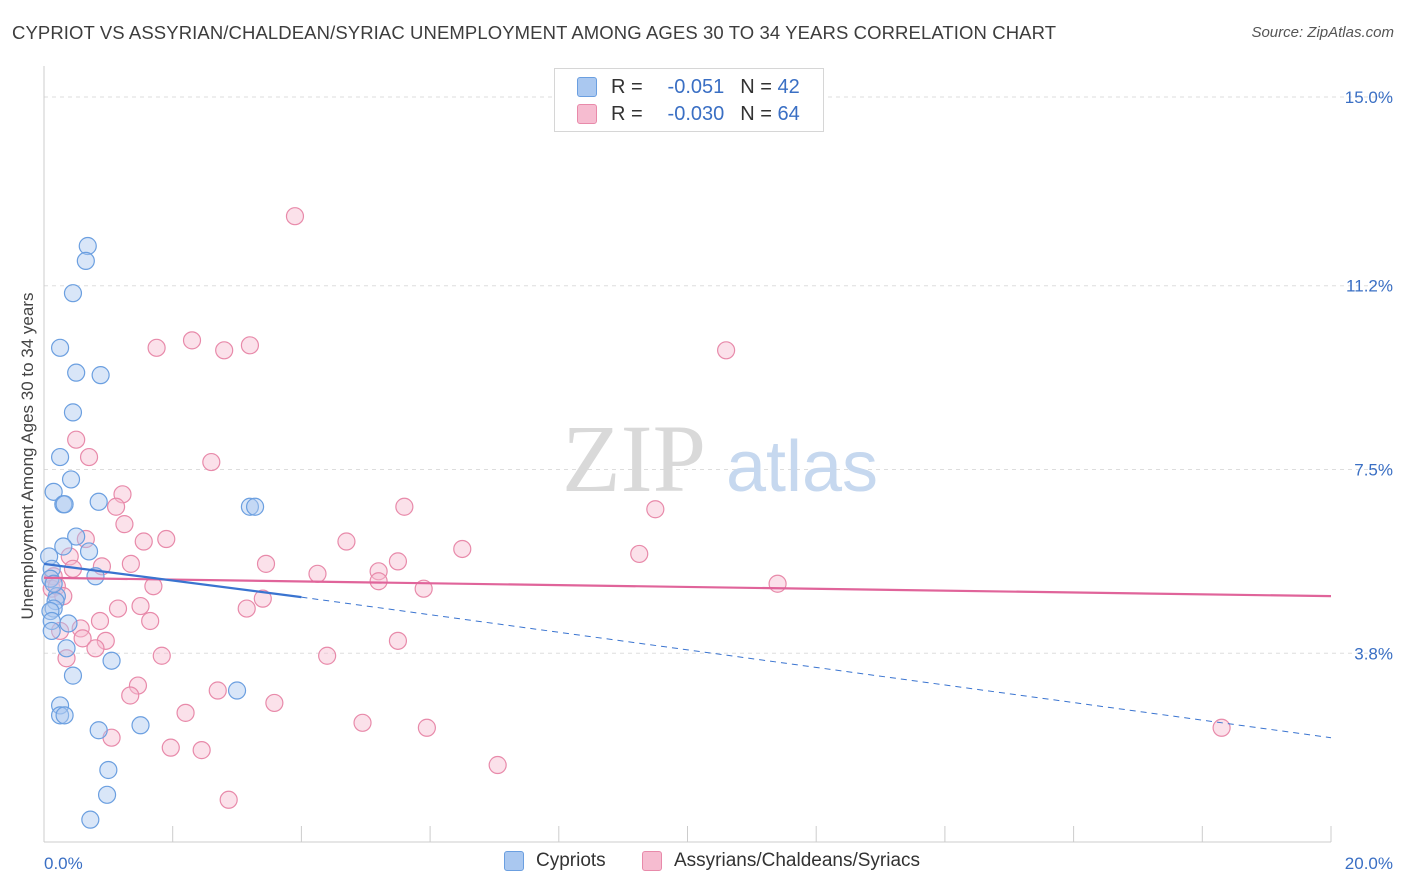  I want to click on r-label: R =, so click(627, 86).